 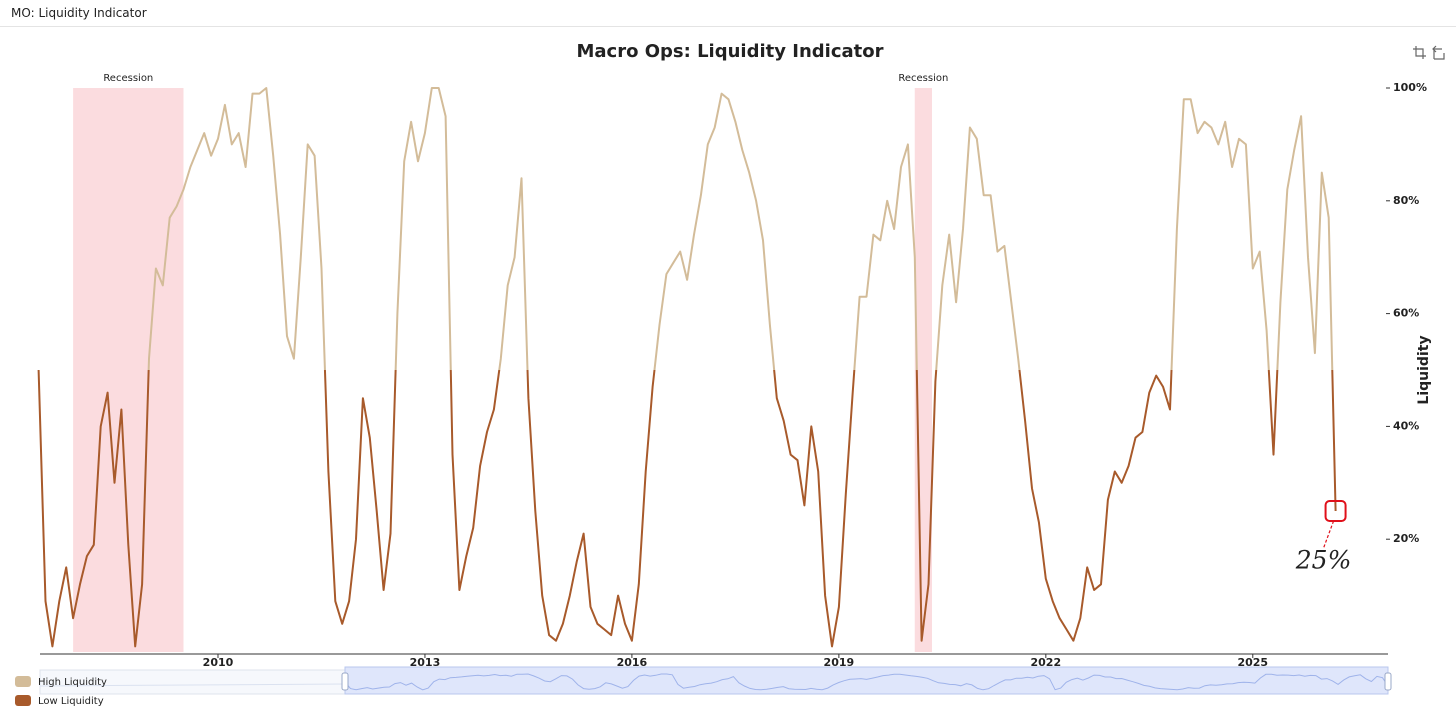 What do you see at coordinates (1406, 425) in the screenshot?
I see `y-tick-label: 40%` at bounding box center [1406, 425].